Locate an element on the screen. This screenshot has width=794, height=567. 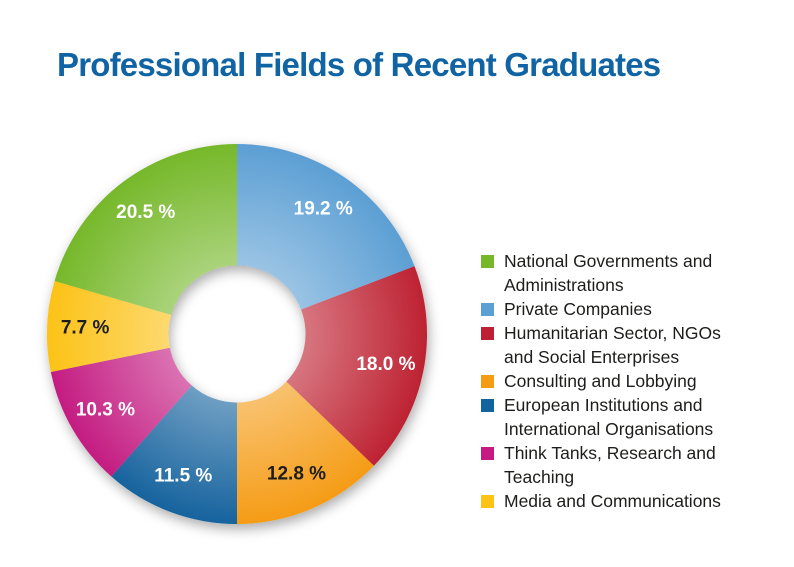
slice-value-label: 12.8 % is located at coordinates (296, 473).